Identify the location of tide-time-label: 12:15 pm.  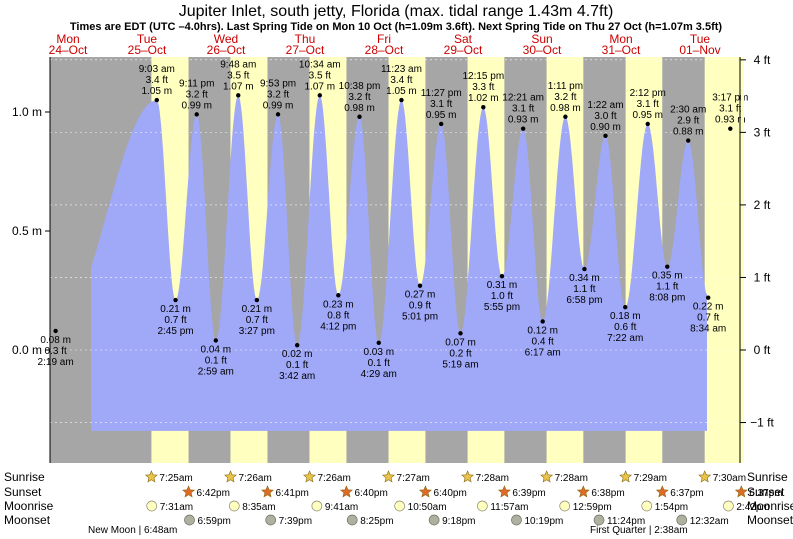
(483, 76).